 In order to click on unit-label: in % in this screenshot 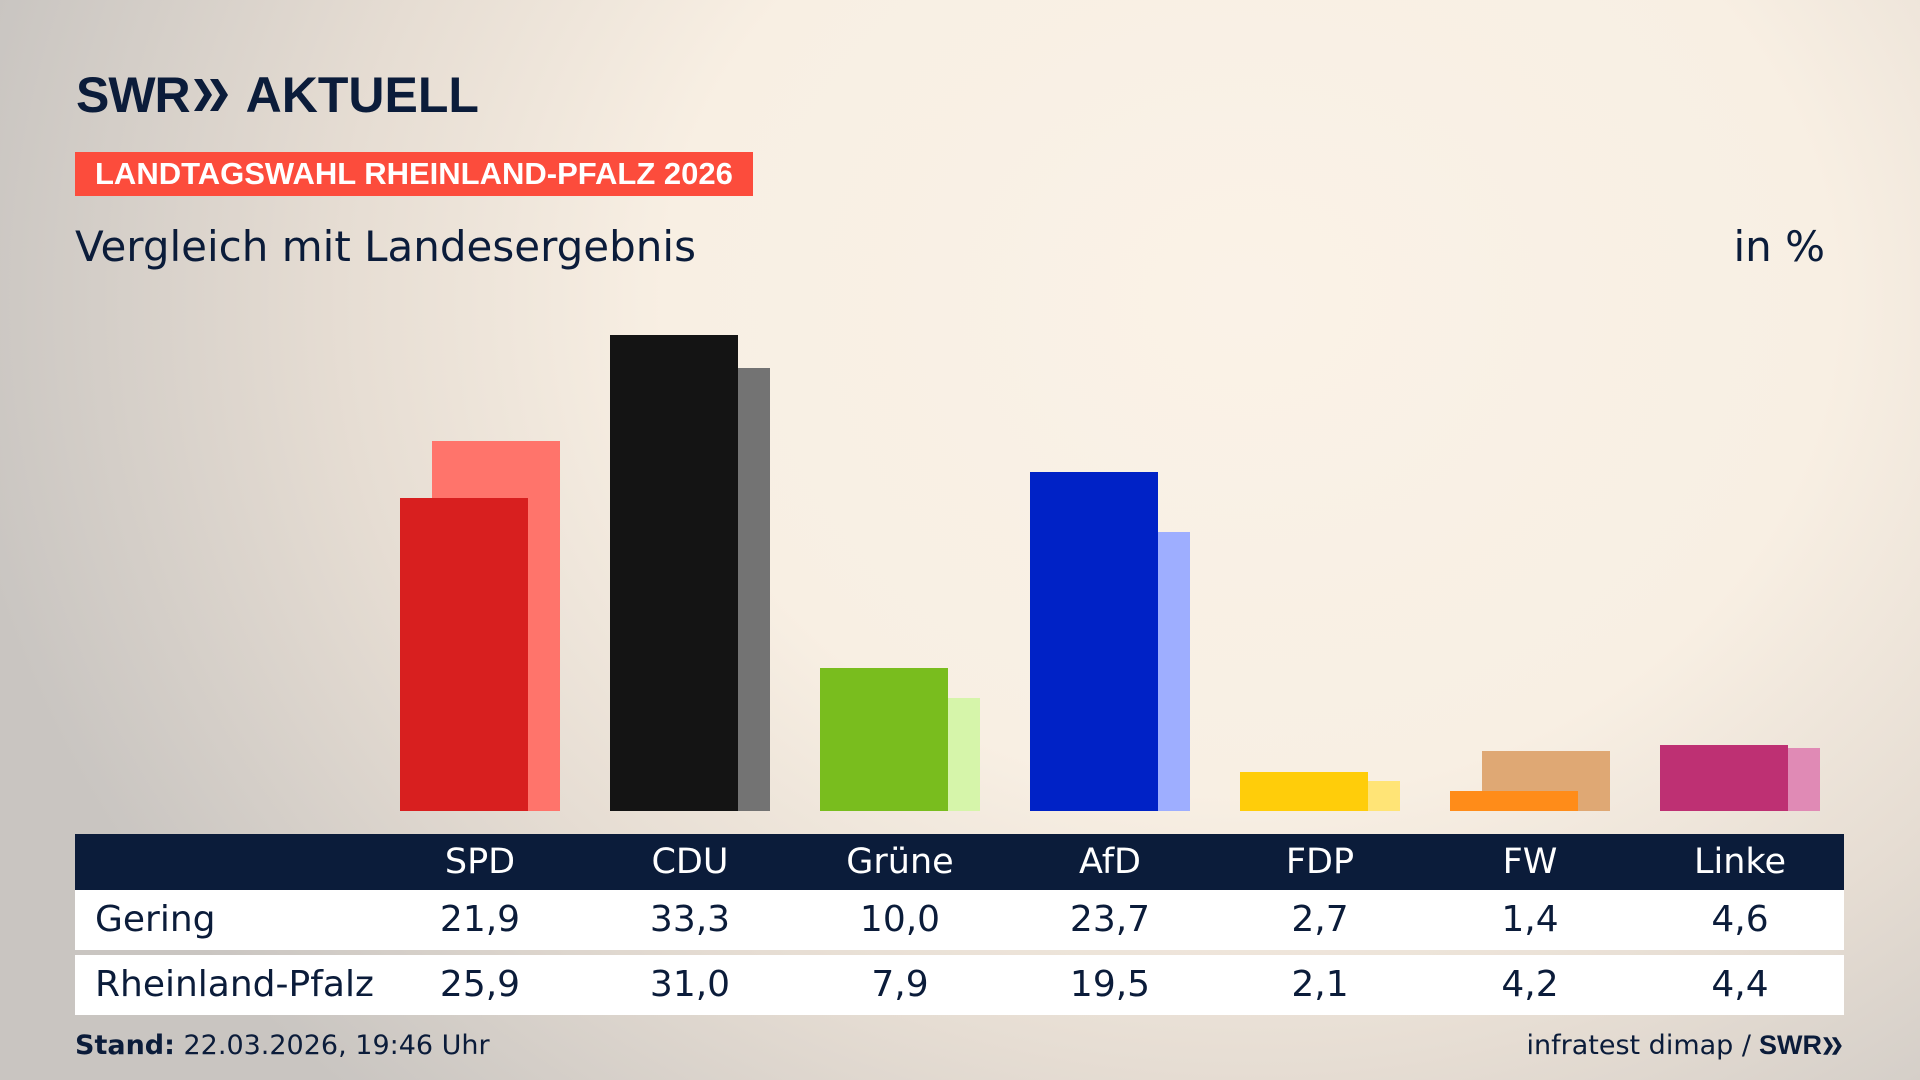, I will do `click(1779, 246)`.